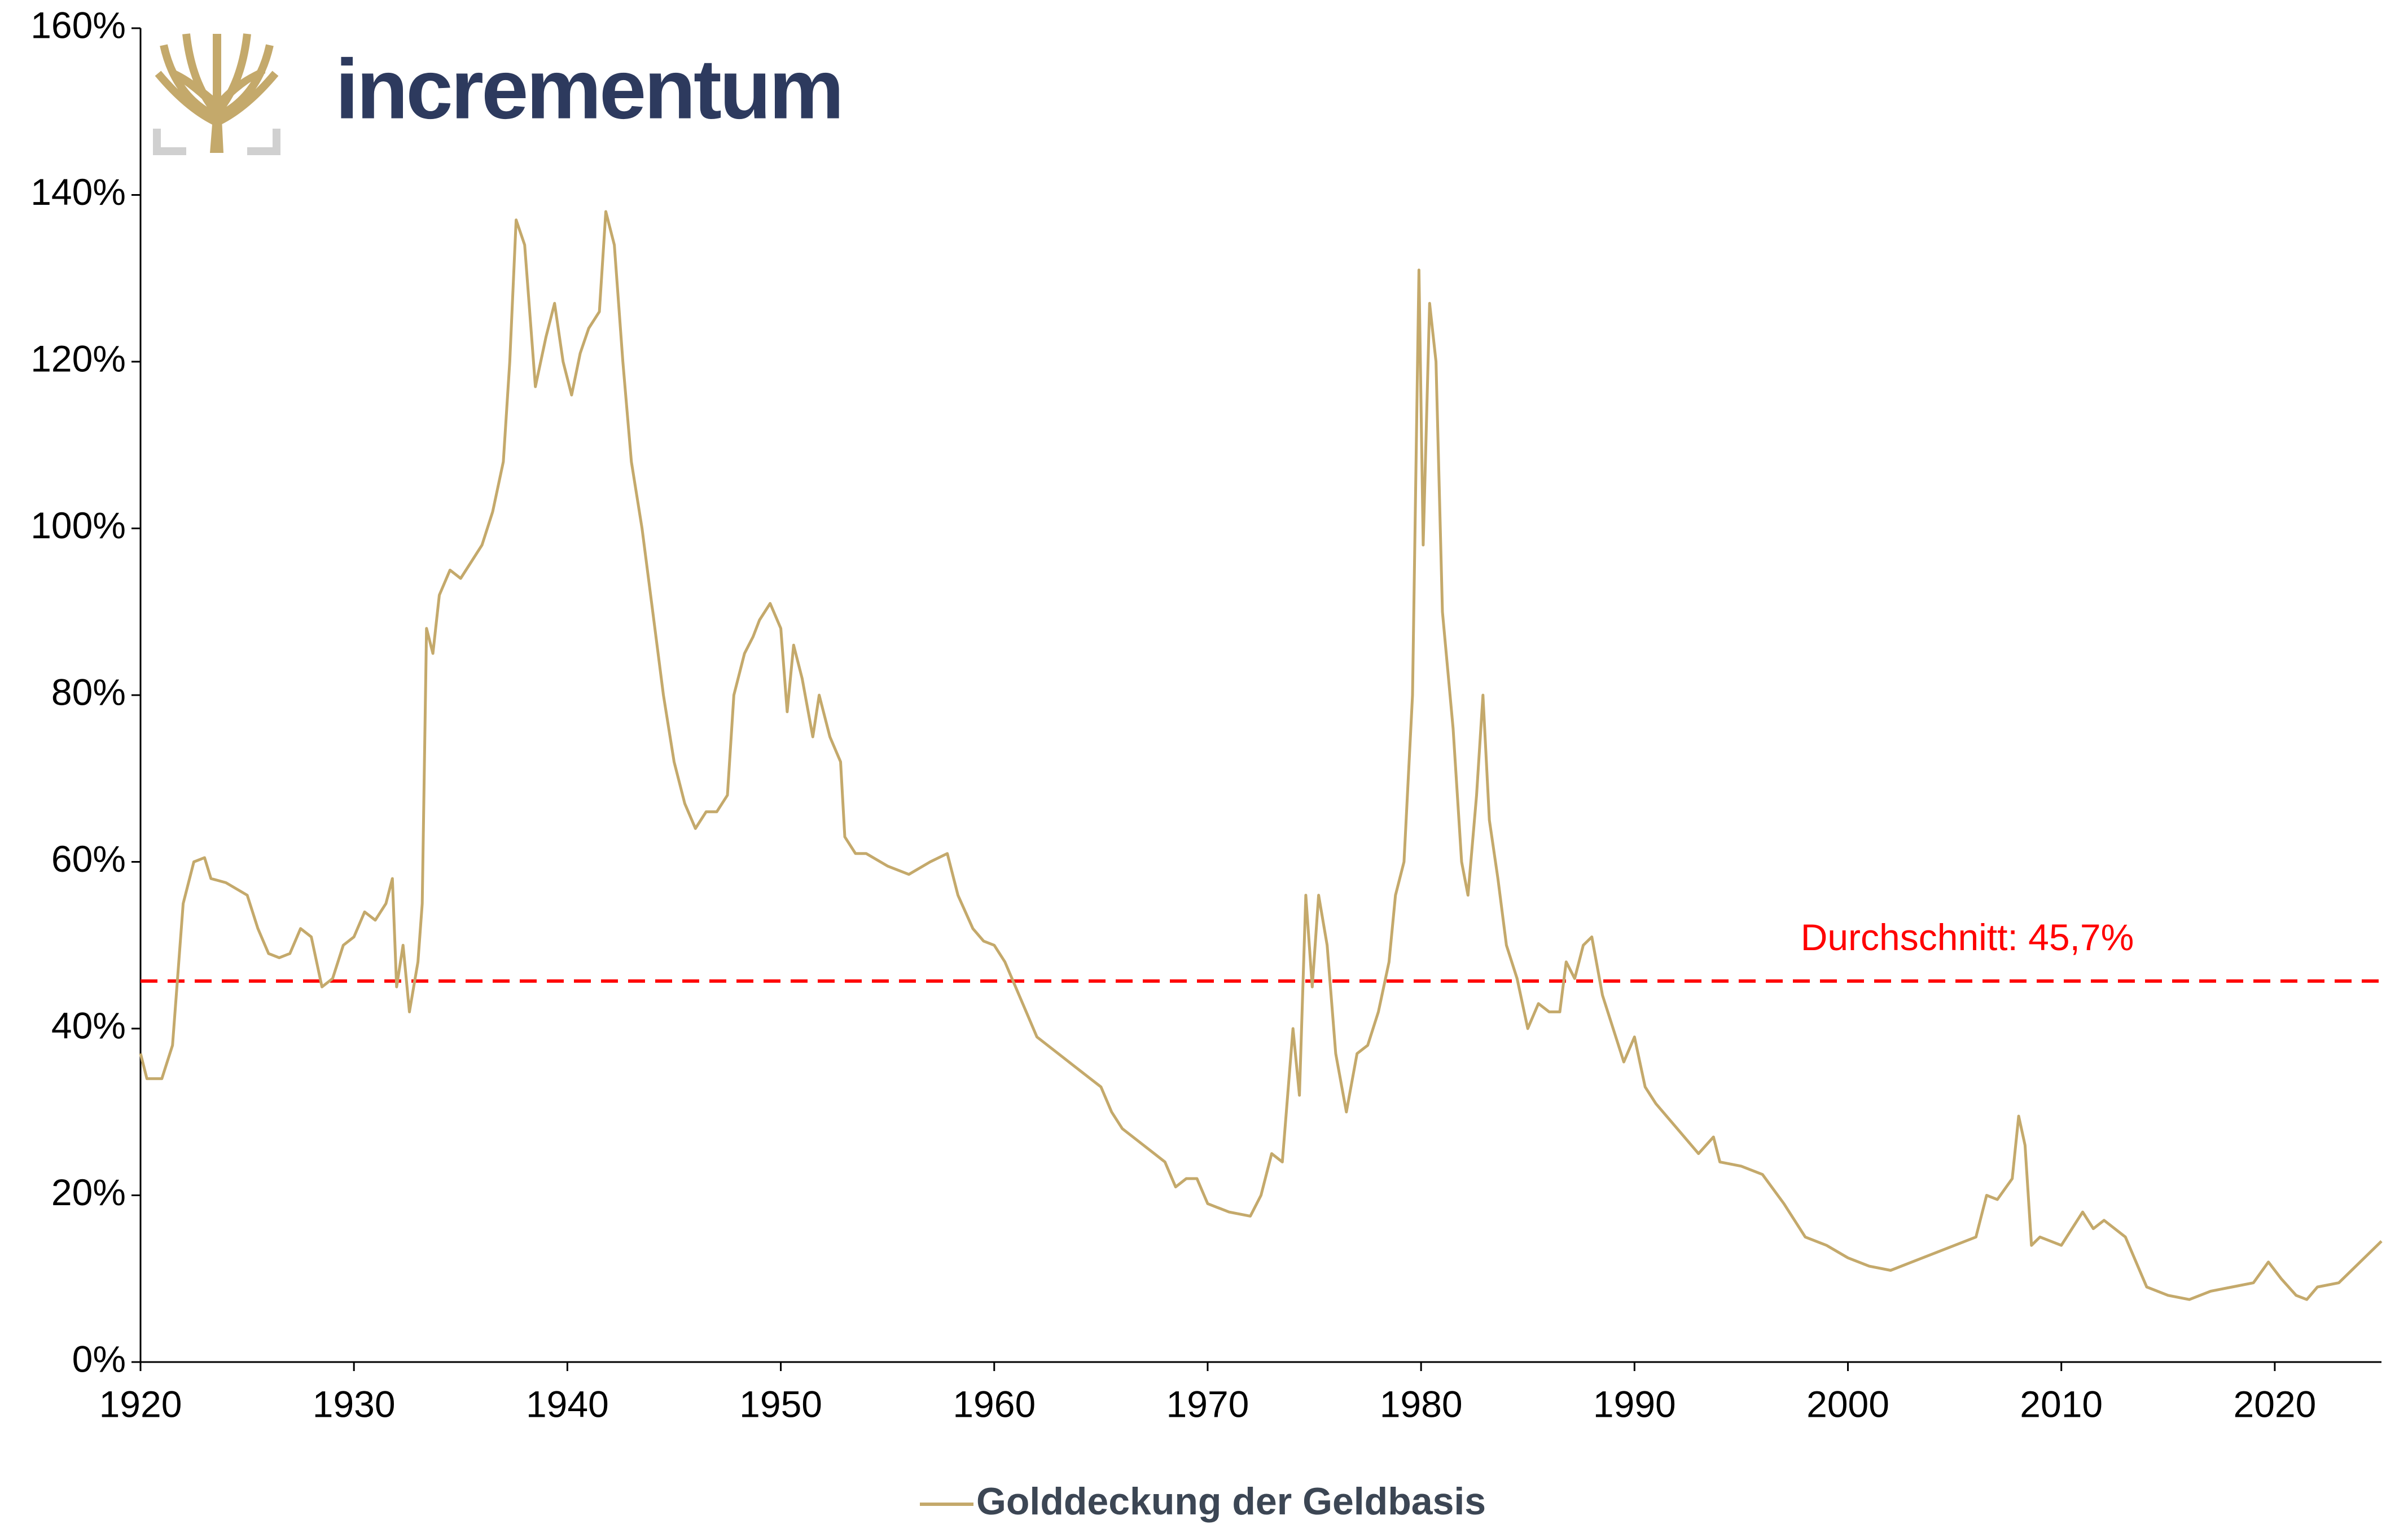  What do you see at coordinates (88, 692) in the screenshot?
I see `y-tick-label: 80%` at bounding box center [88, 692].